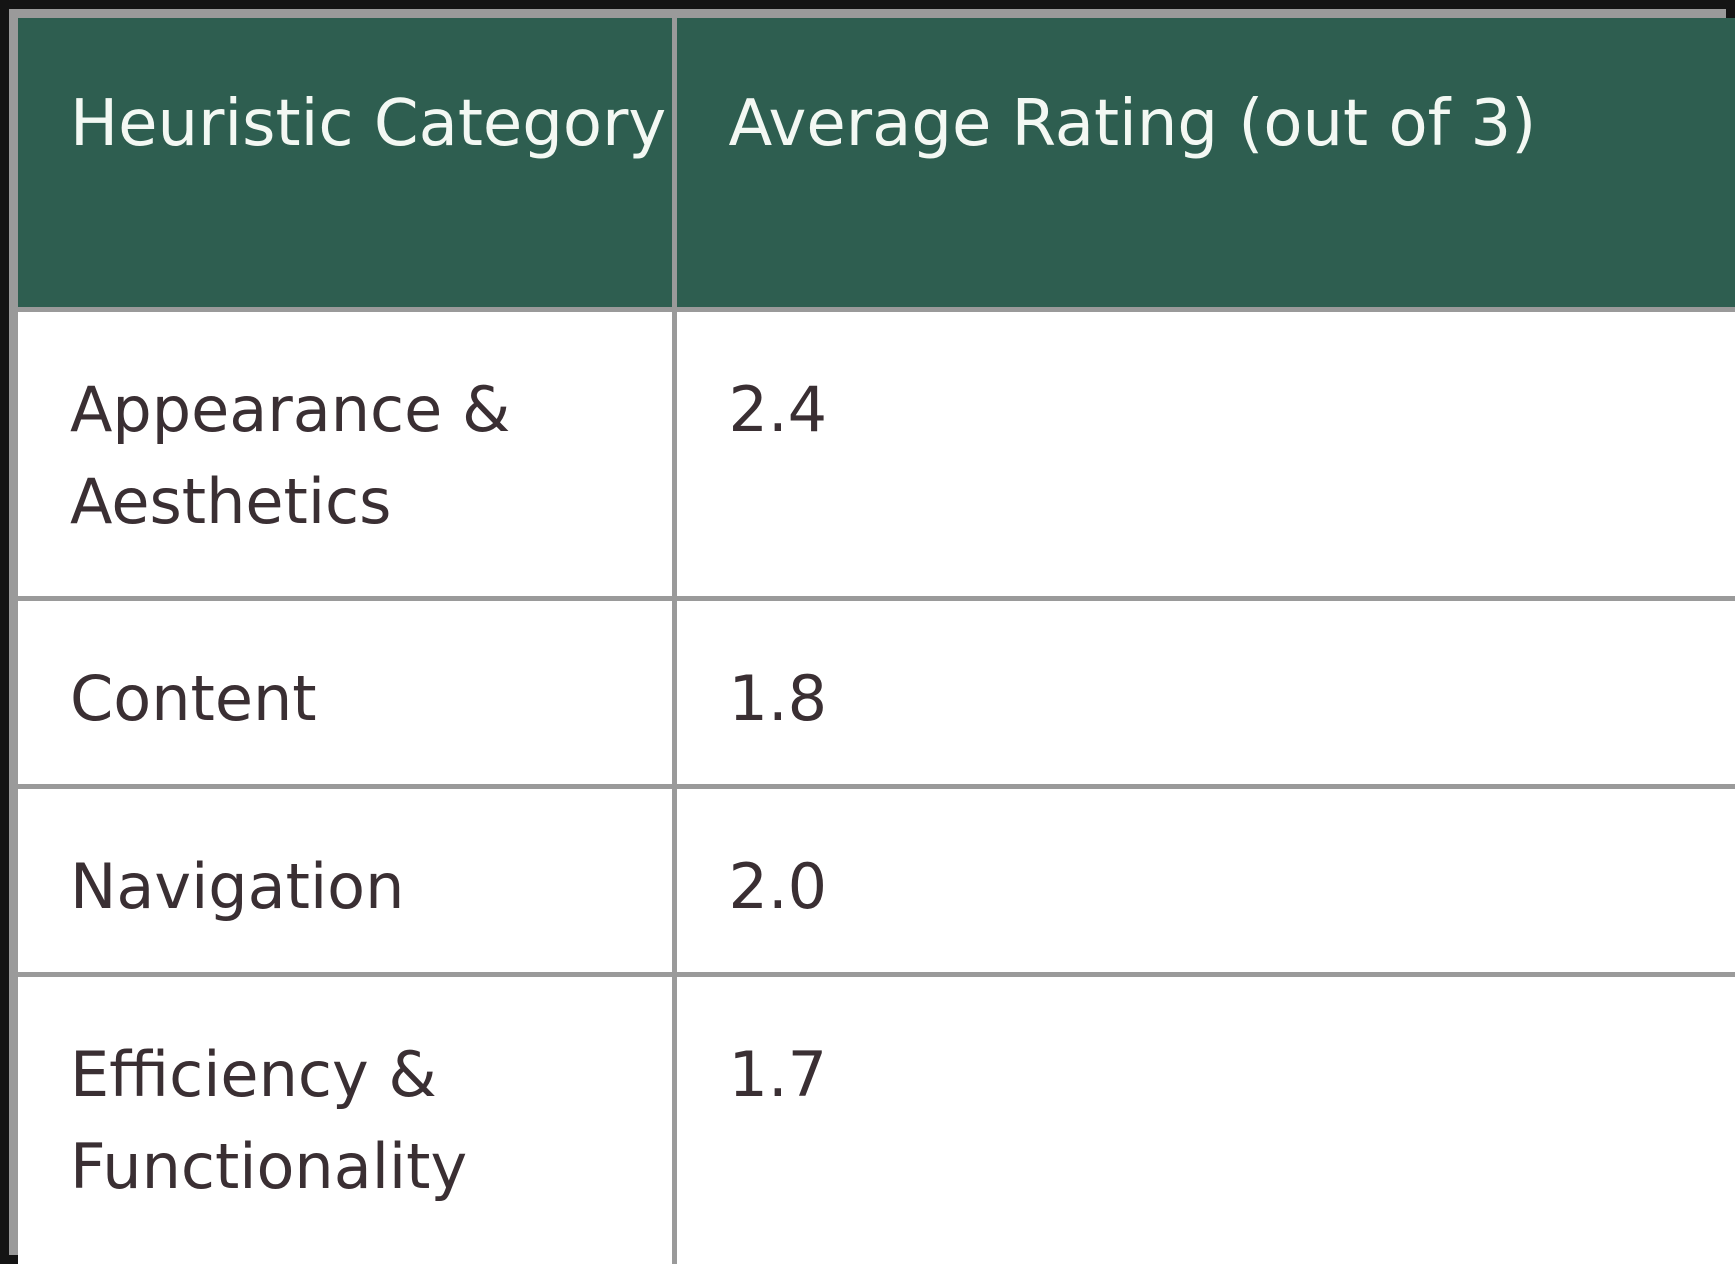 This screenshot has height=1264, width=1735. What do you see at coordinates (347, 453) in the screenshot?
I see `category-cell: Appearance & Aesthetics` at bounding box center [347, 453].